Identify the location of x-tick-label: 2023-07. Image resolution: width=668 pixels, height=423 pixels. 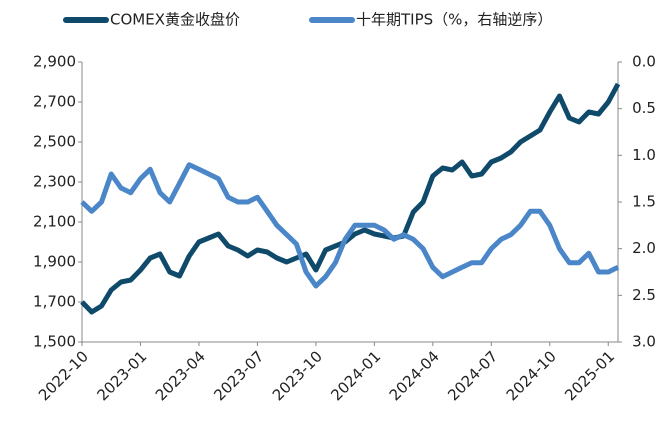
(238, 375).